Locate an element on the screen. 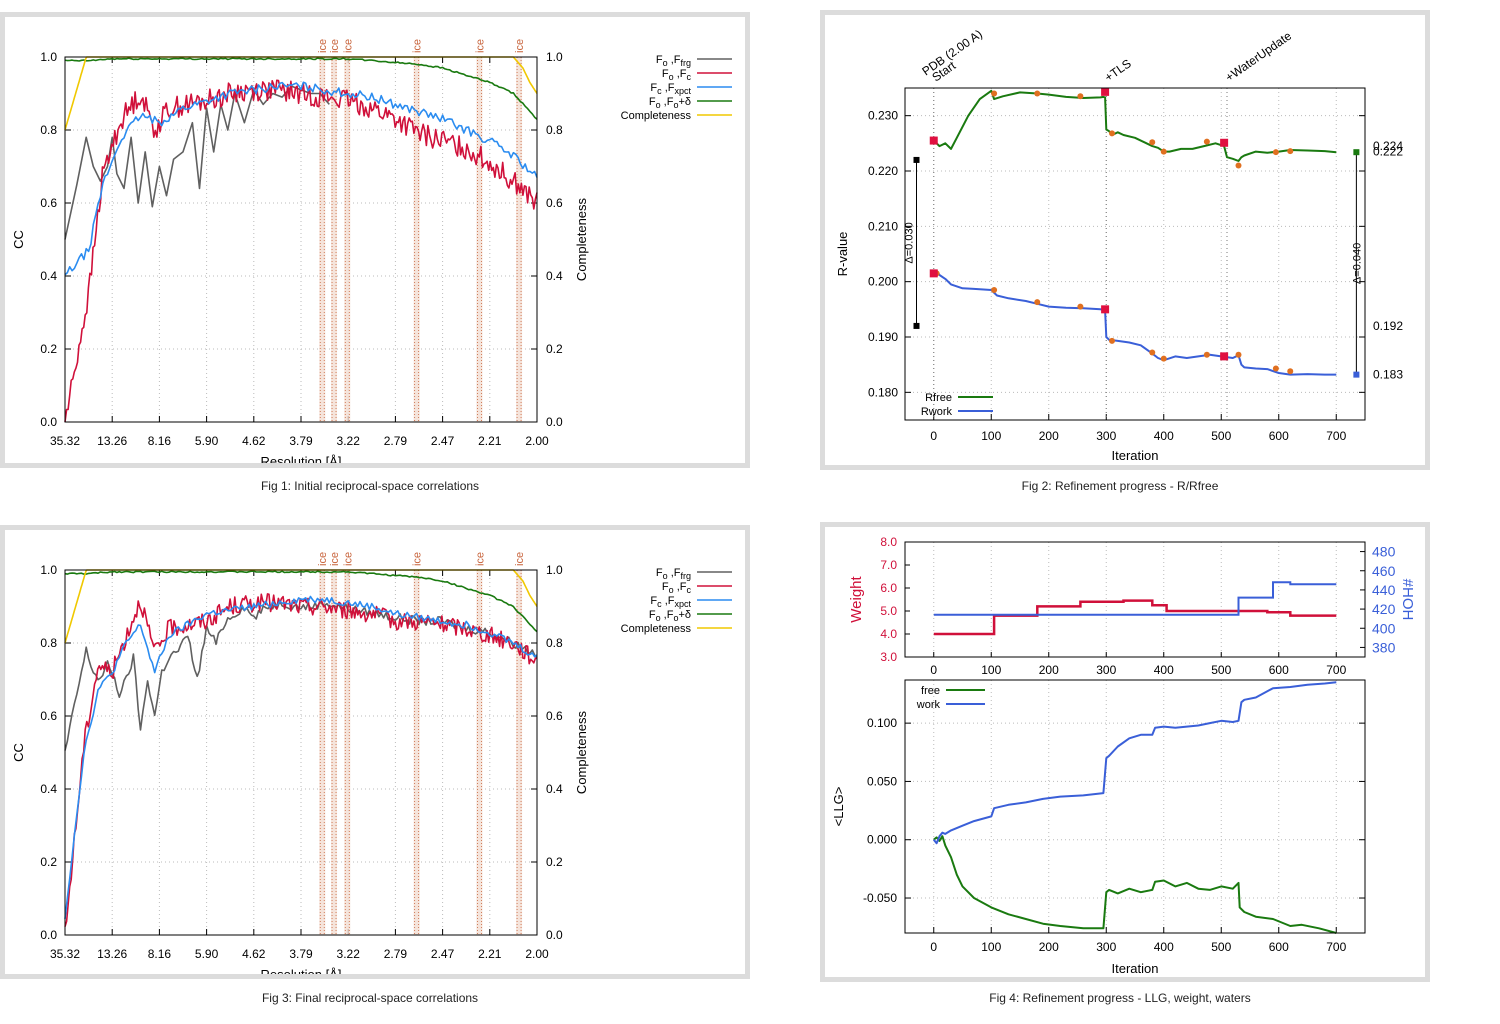  y-tick-label: 0.4 is located at coordinates (48, 276).